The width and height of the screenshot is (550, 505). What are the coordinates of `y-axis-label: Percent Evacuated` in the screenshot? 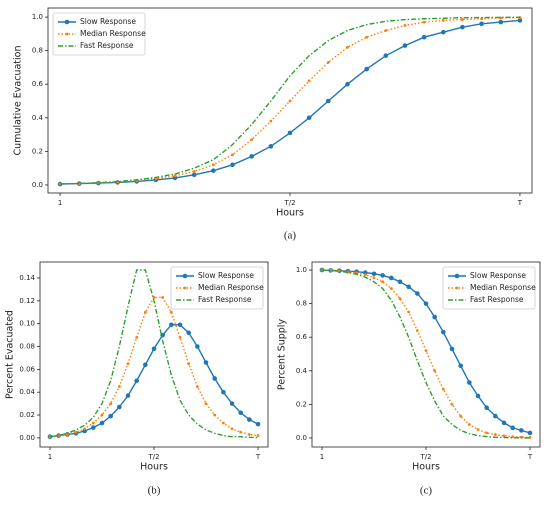 It's located at (10, 354).